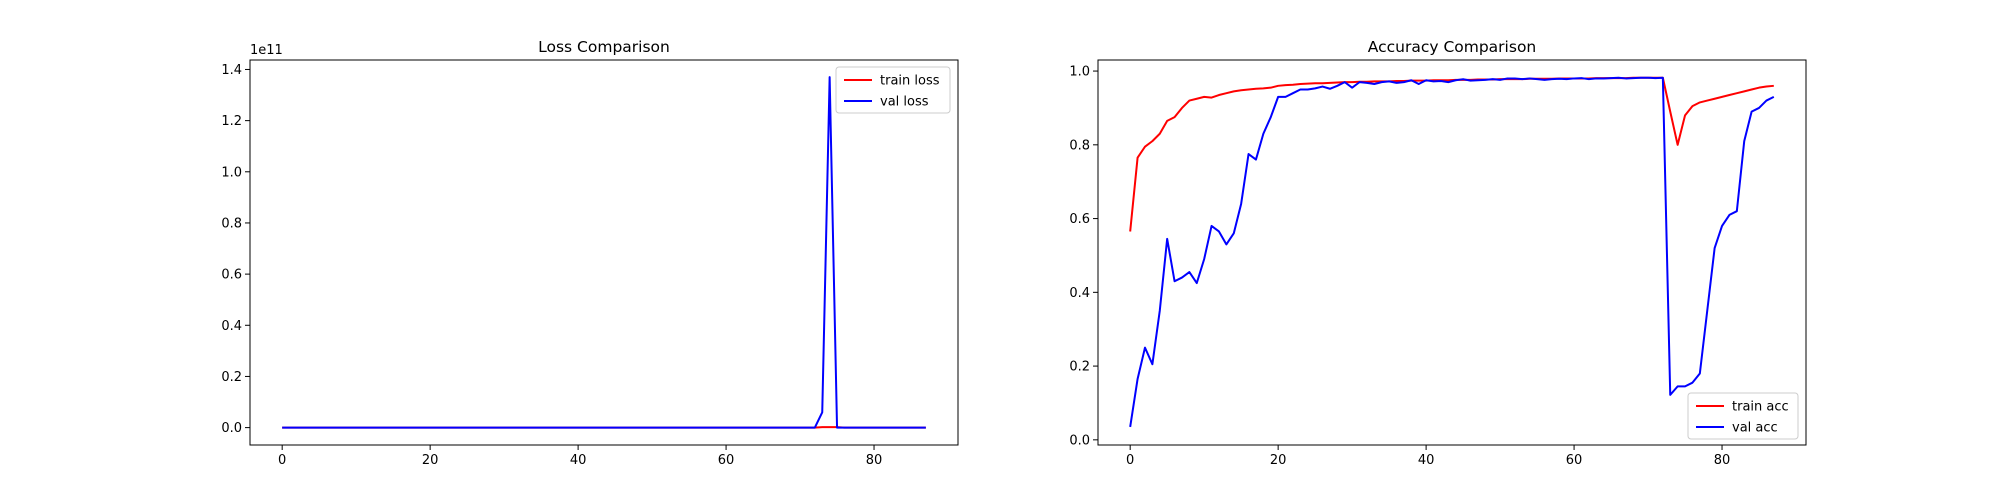 The height and width of the screenshot is (500, 2000). What do you see at coordinates (231, 223) in the screenshot?
I see `loss-y-tick-label-4: 0.8` at bounding box center [231, 223].